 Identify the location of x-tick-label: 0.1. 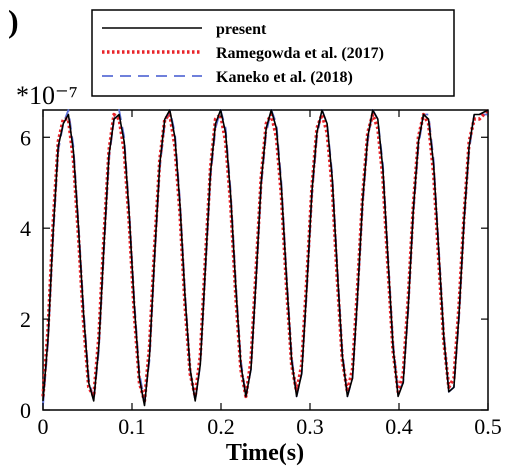
(132, 426).